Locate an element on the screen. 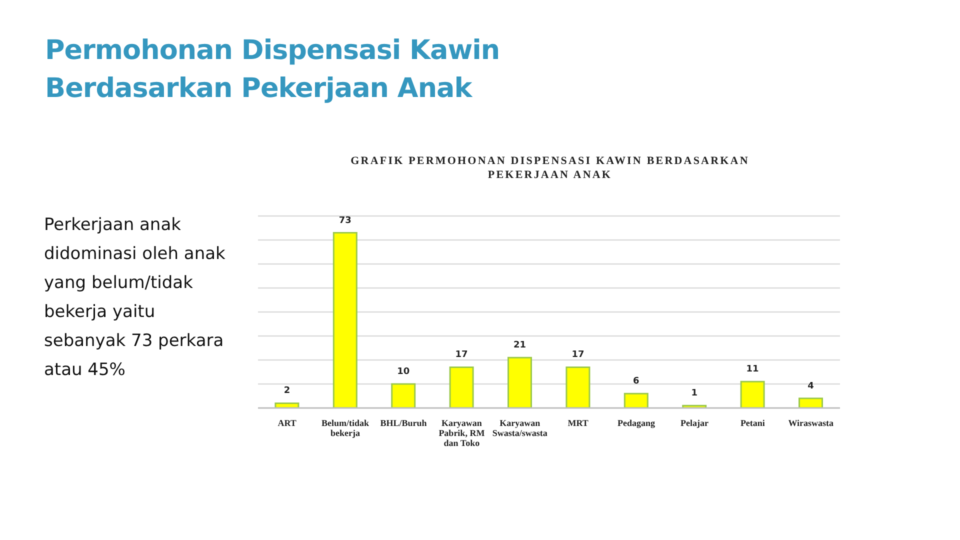 The height and width of the screenshot is (540, 960). chart-subtitle: GRAFIK PERMOHONAN DISPENSASI KAWIN BERDASARKAN PEKERJAAN ANAK is located at coordinates (550, 168).